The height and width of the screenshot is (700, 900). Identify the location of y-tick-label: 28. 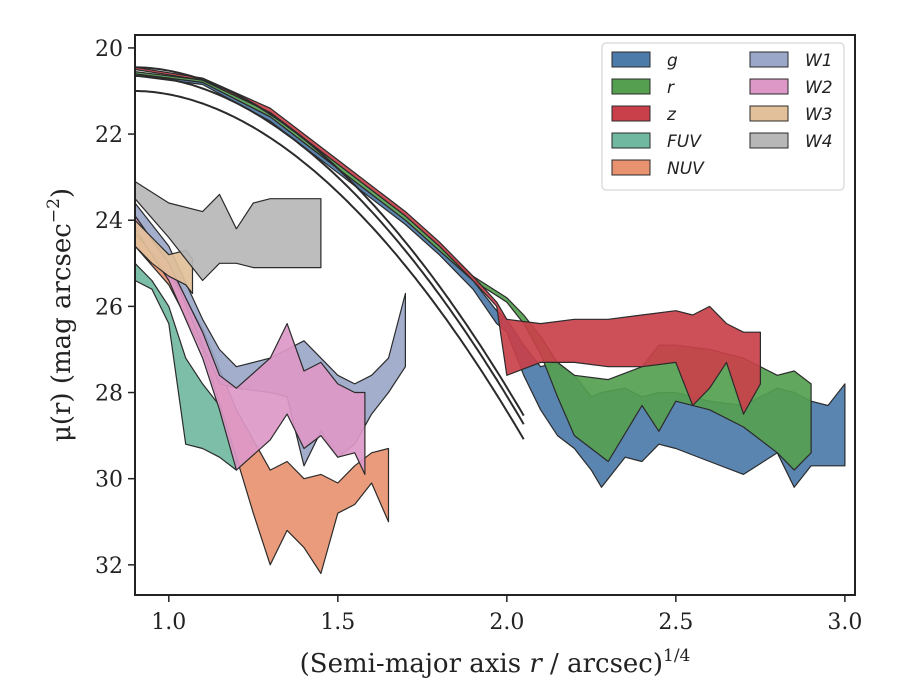
(109, 394).